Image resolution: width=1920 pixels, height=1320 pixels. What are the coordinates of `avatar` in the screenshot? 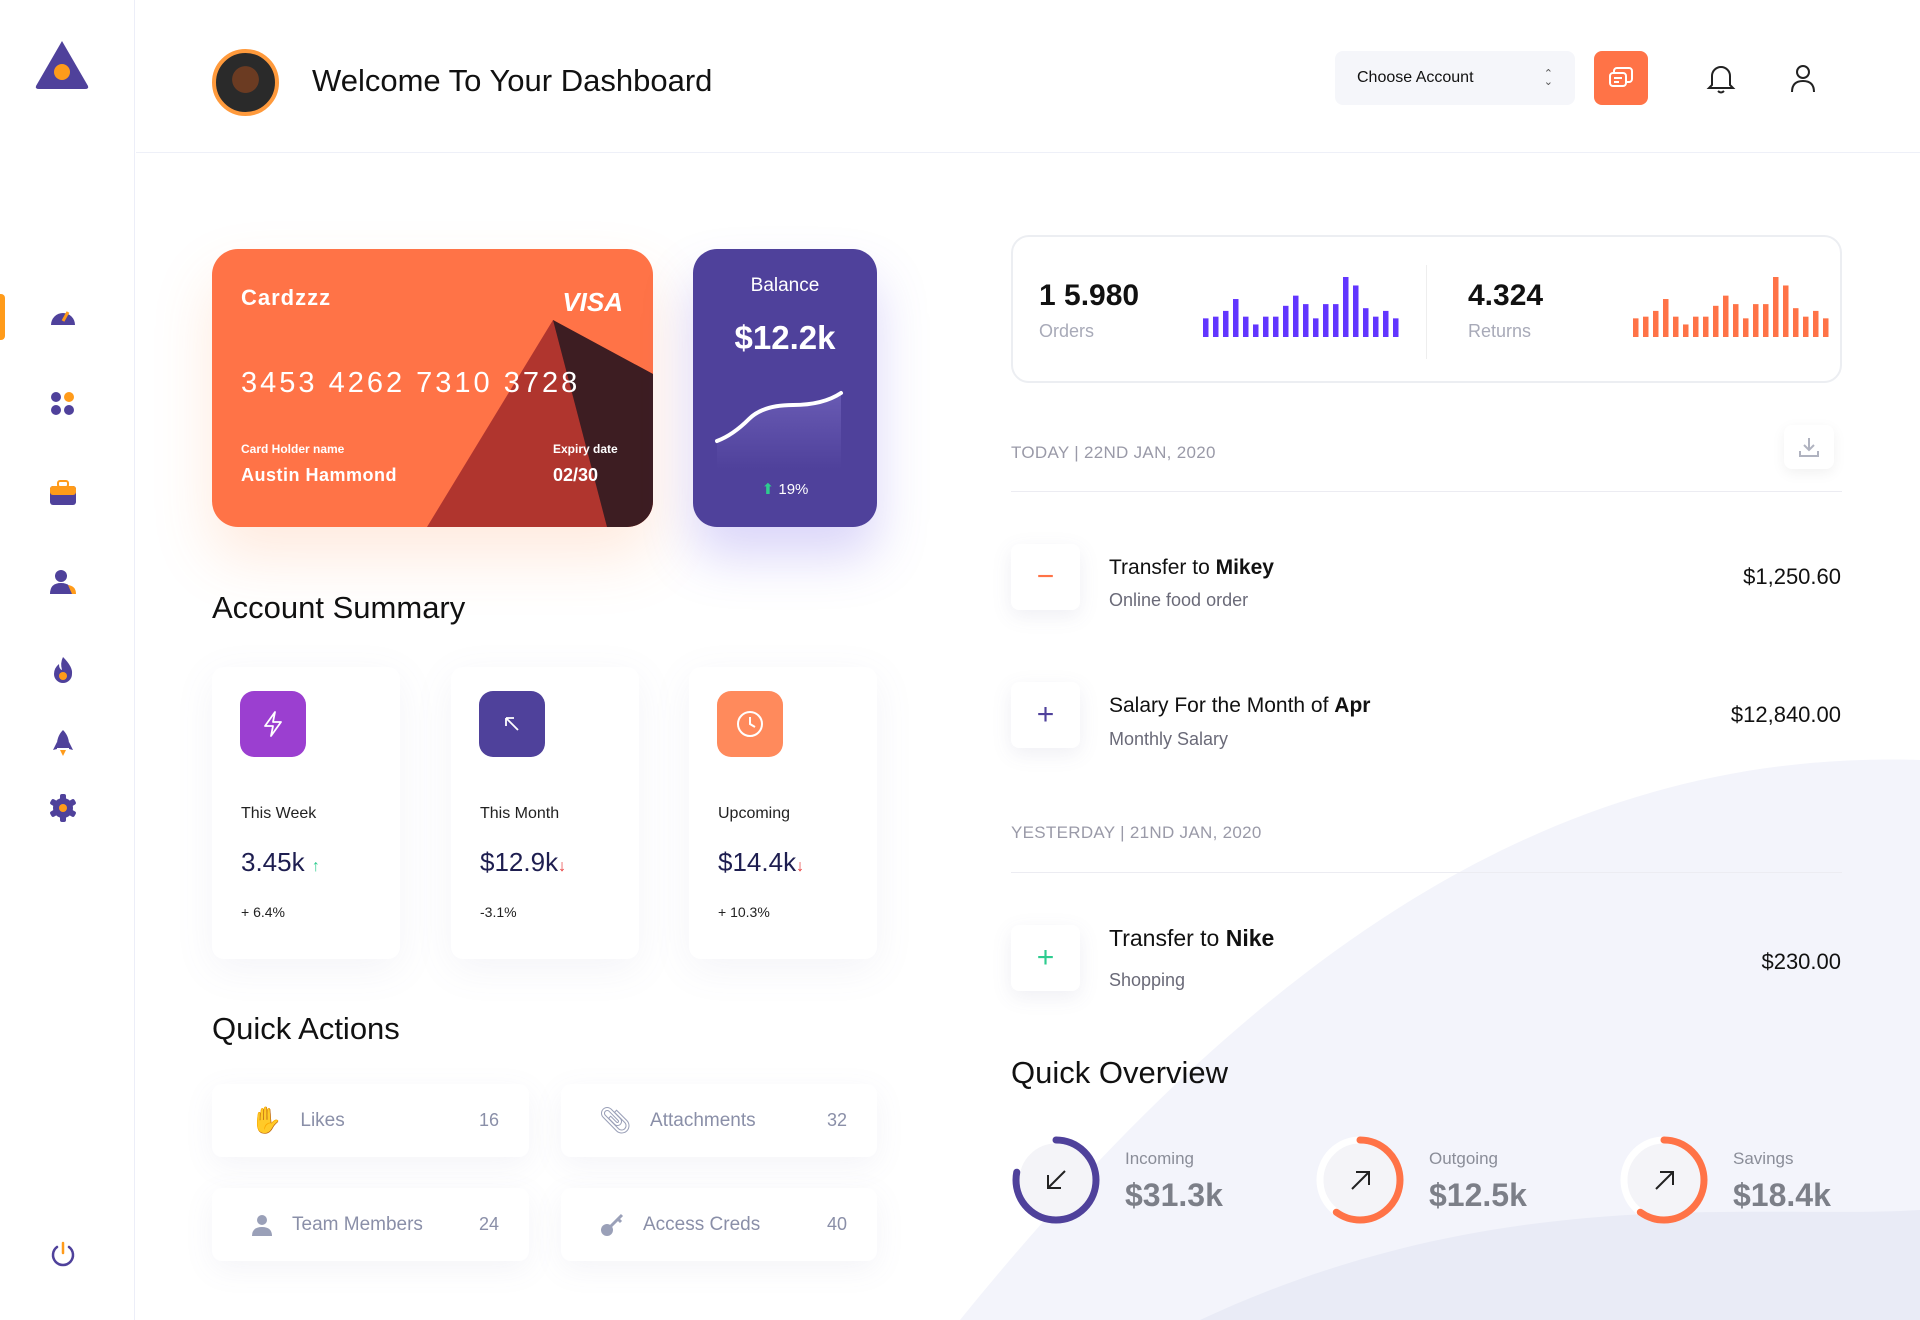 It's located at (245, 82).